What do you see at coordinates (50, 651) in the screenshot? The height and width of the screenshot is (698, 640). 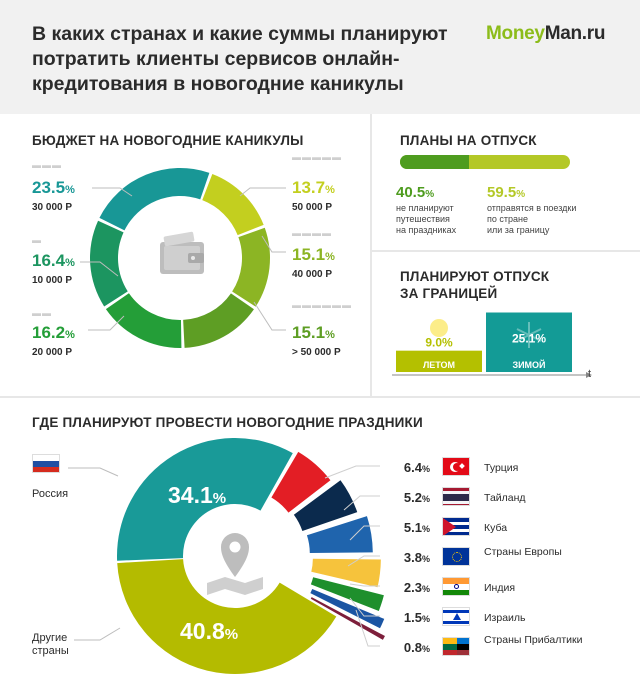 I see `other-label-line: страны` at bounding box center [50, 651].